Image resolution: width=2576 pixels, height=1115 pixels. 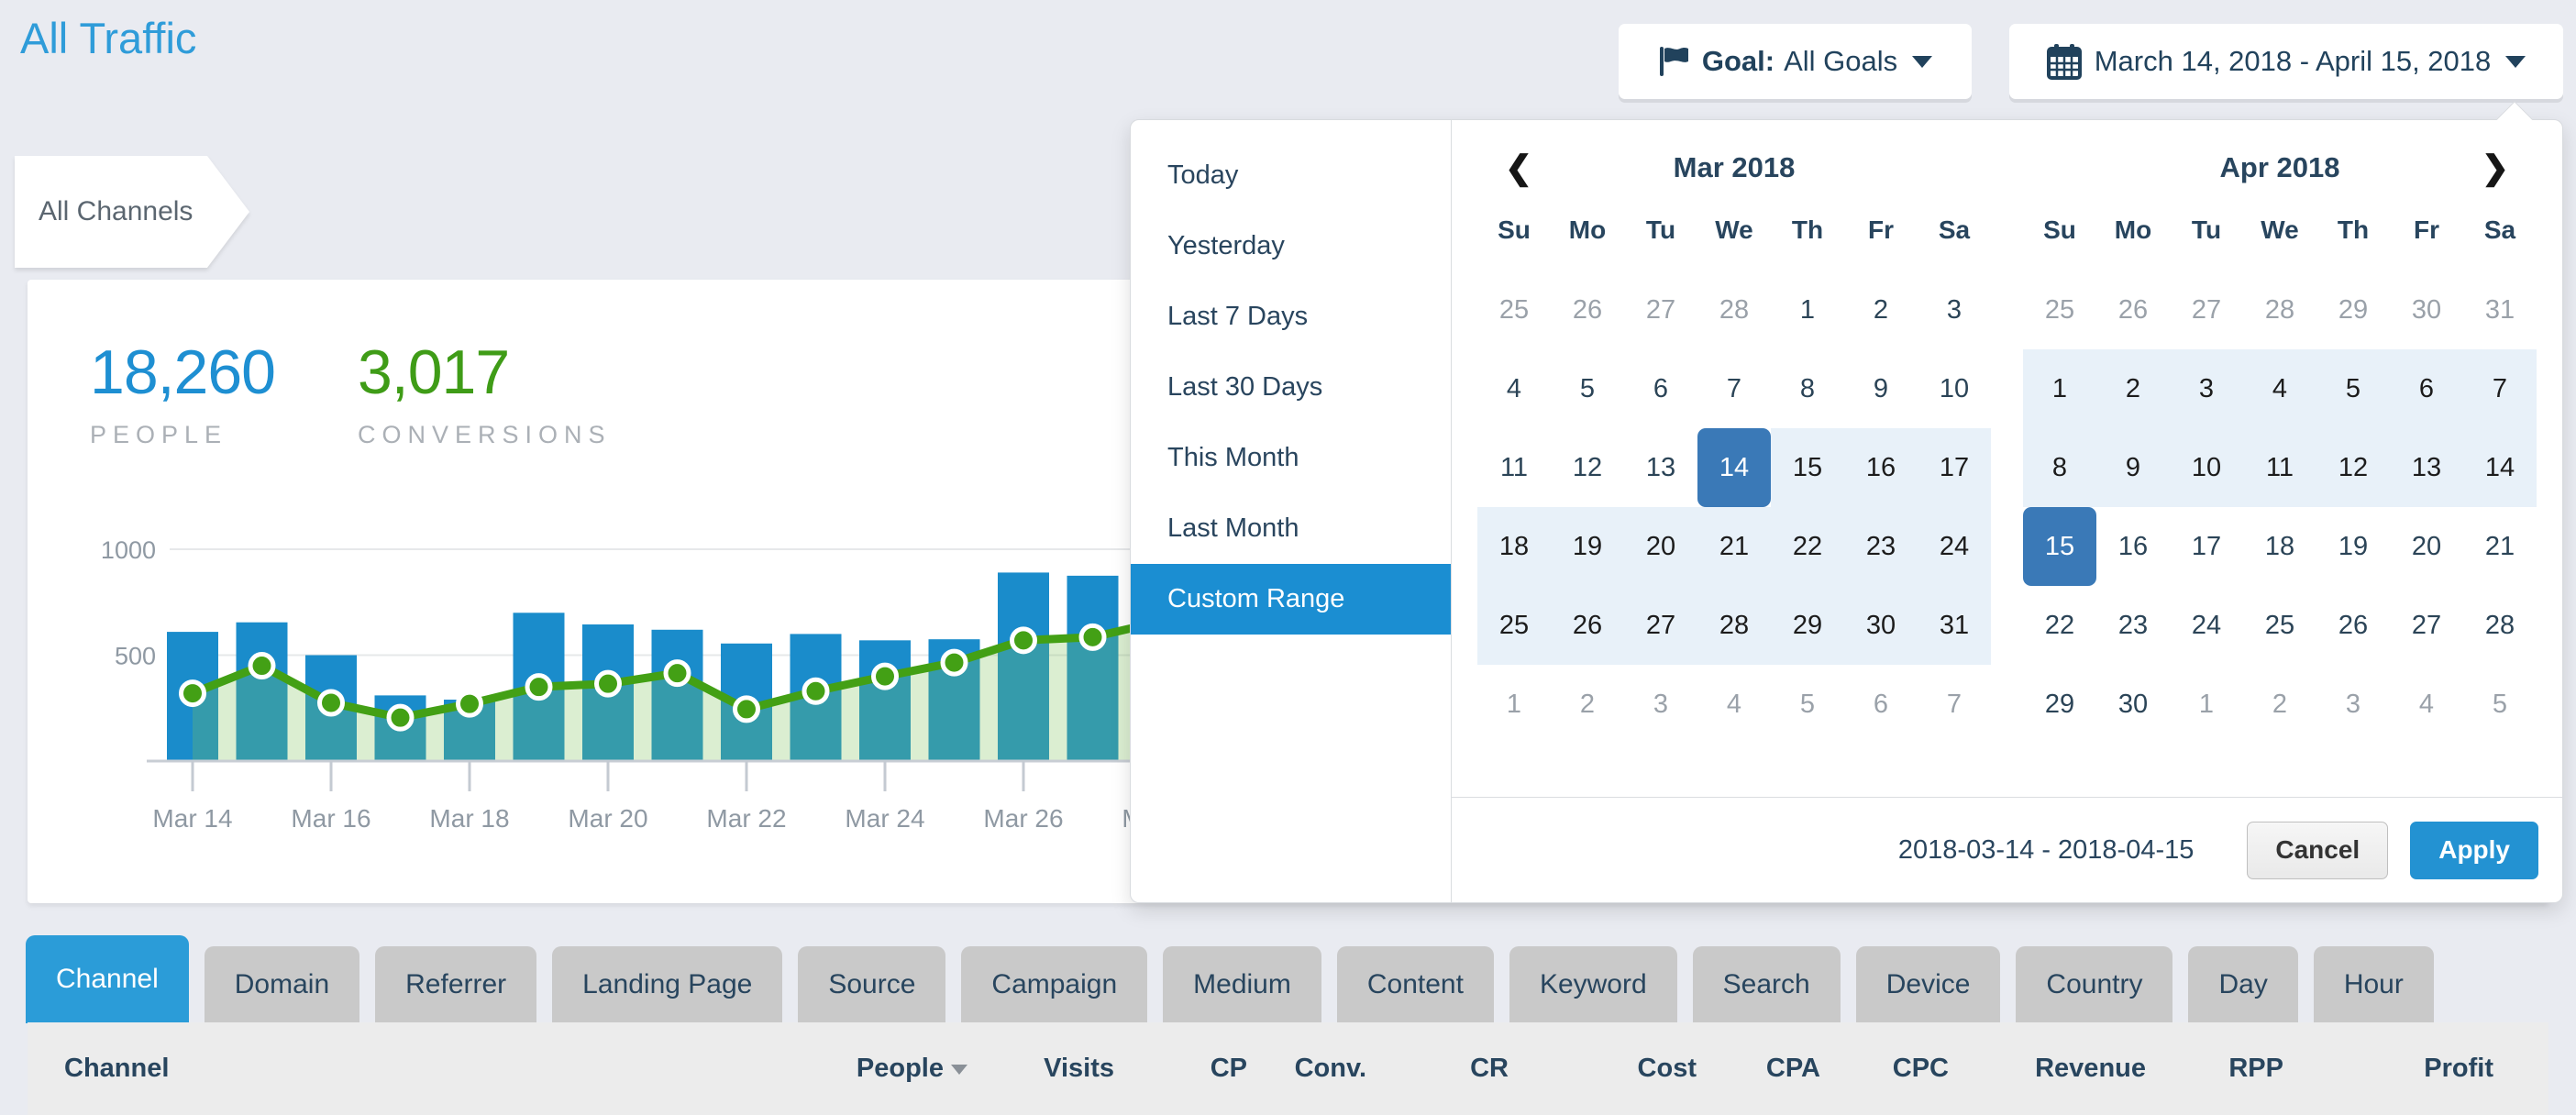 I want to click on column-header-revenue: Revenue, so click(x=2090, y=1068).